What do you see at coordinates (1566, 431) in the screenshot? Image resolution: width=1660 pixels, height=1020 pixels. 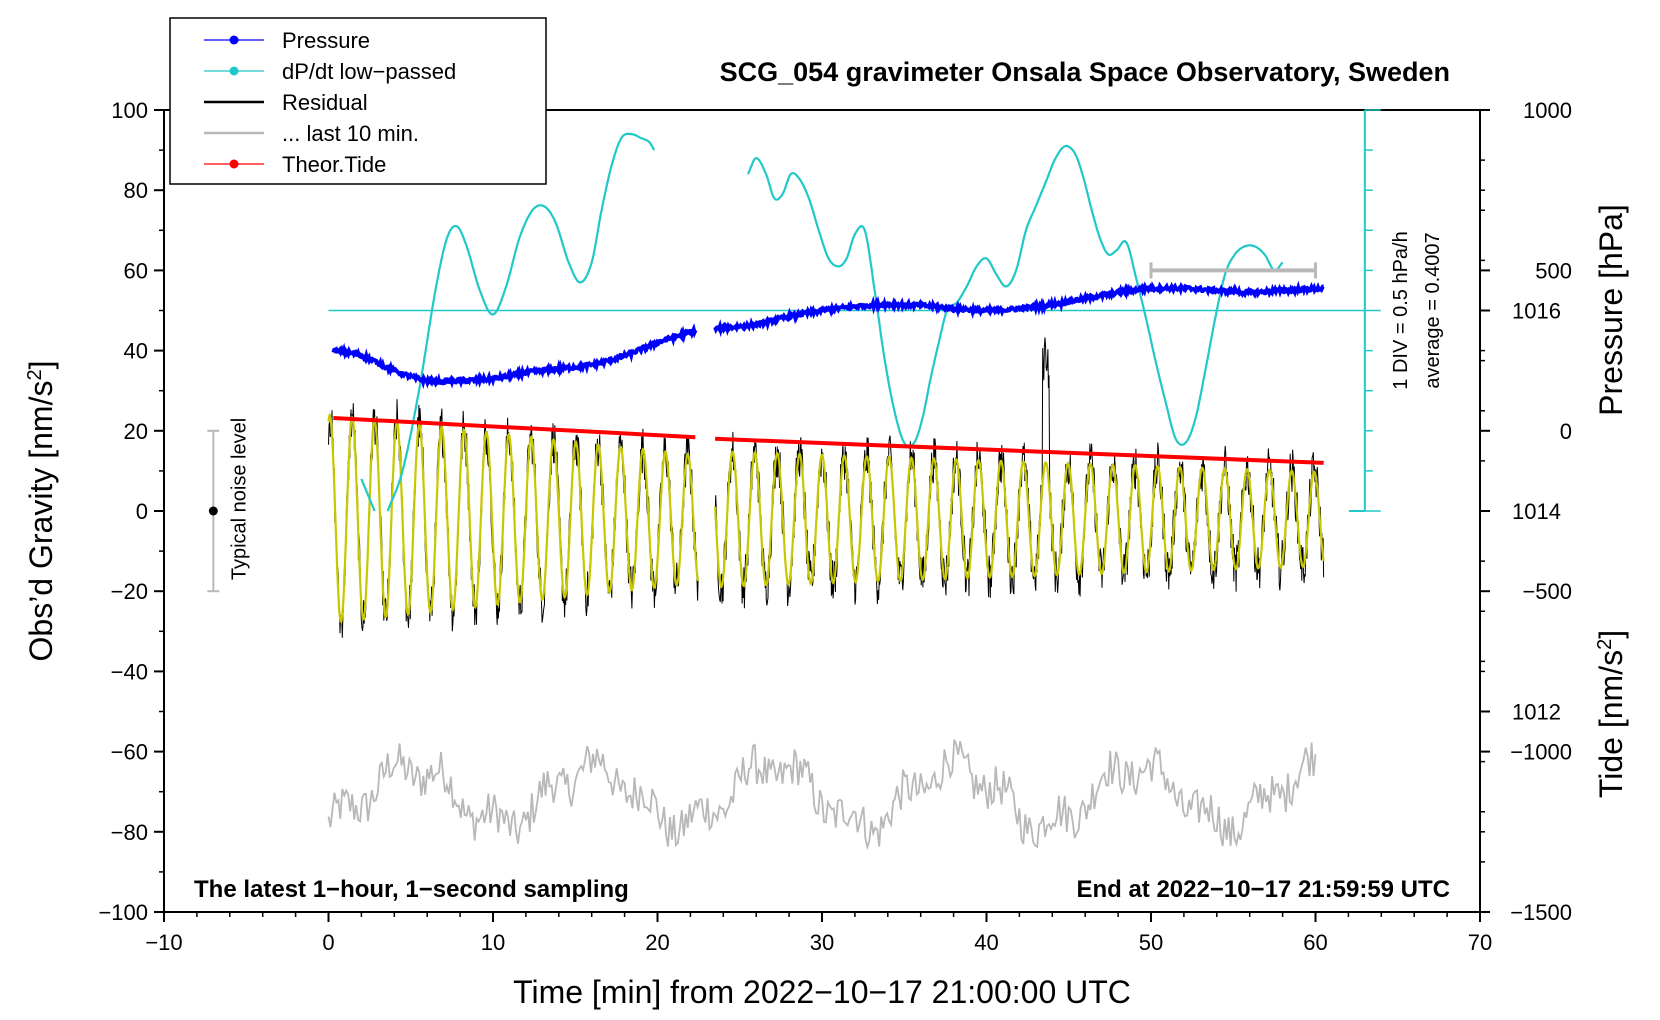 I see `tide-tick-label: 0` at bounding box center [1566, 431].